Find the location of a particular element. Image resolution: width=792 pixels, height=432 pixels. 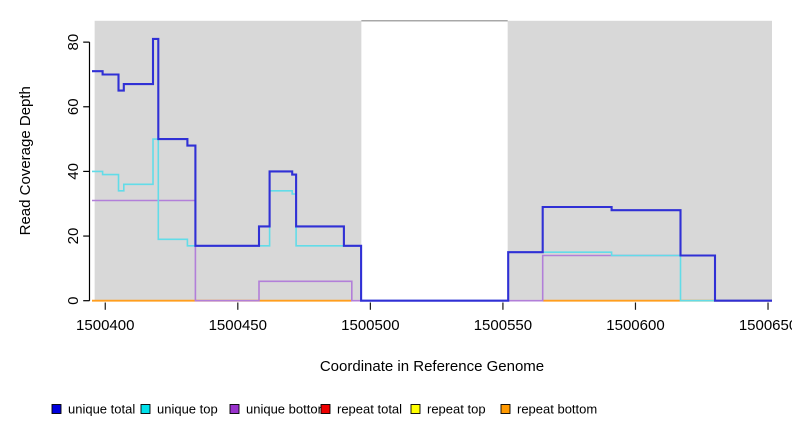

y-axis-tick-label: 60 is located at coordinates (73, 106).